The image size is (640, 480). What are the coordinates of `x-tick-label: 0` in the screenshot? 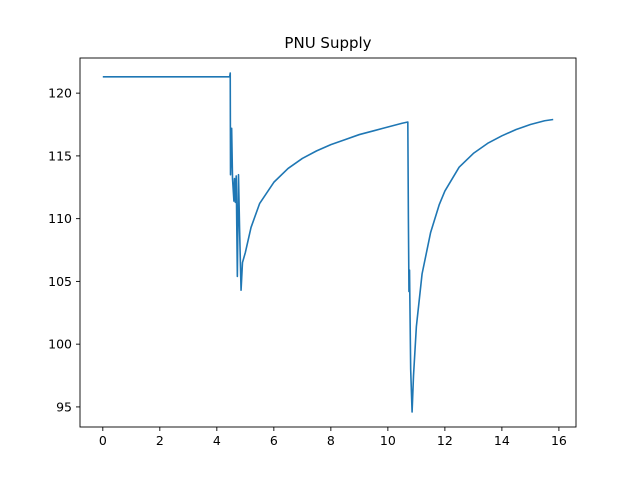 It's located at (103, 440).